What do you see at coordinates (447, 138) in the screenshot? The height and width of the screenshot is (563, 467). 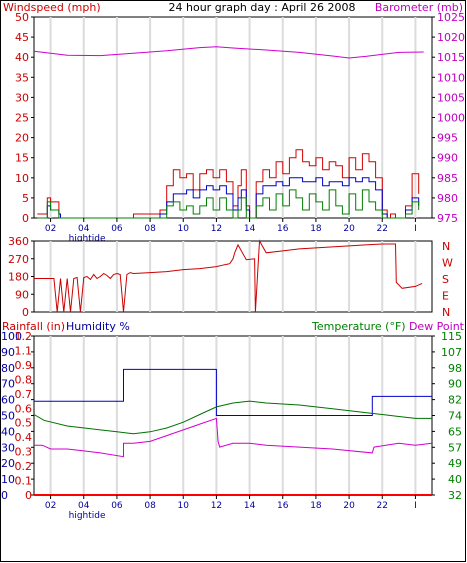 I see `barometer-y-tick-label: 995` at bounding box center [447, 138].